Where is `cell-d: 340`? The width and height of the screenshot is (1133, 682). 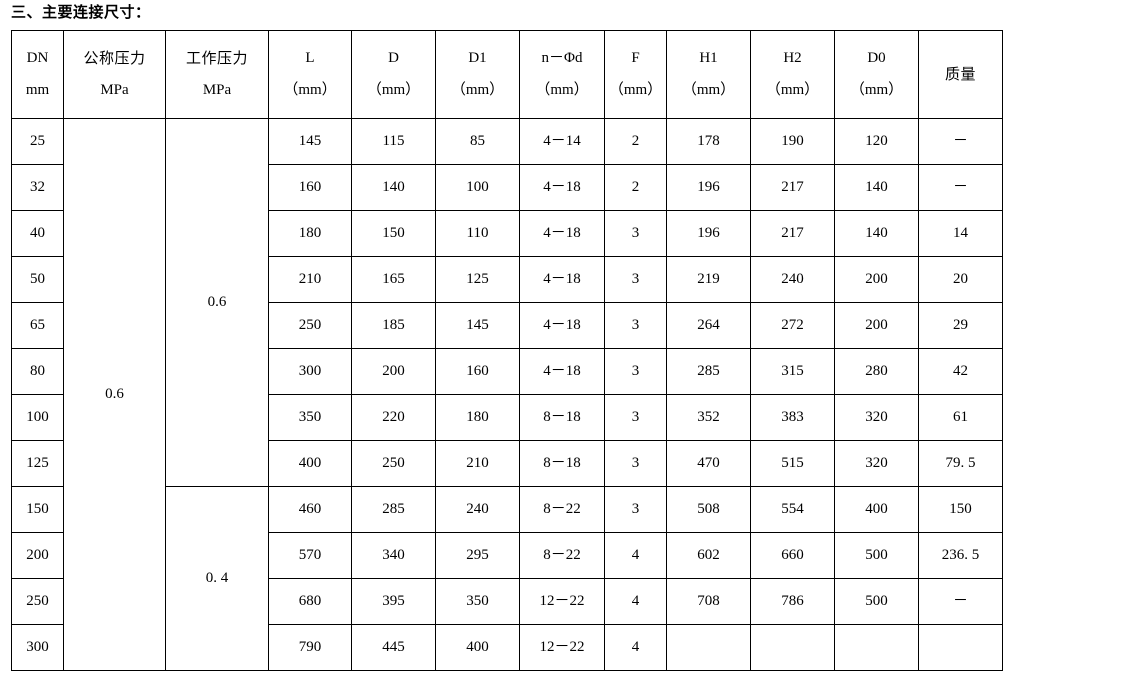 cell-d: 340 is located at coordinates (393, 555).